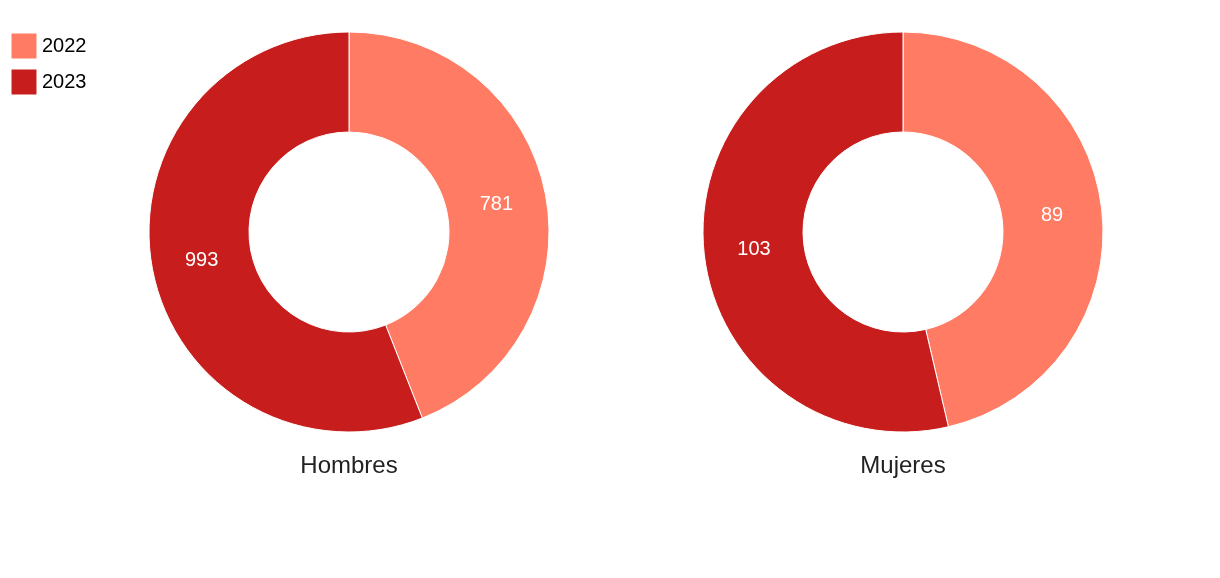  Describe the element at coordinates (754, 248) in the screenshot. I see `data-label: 103` at that location.